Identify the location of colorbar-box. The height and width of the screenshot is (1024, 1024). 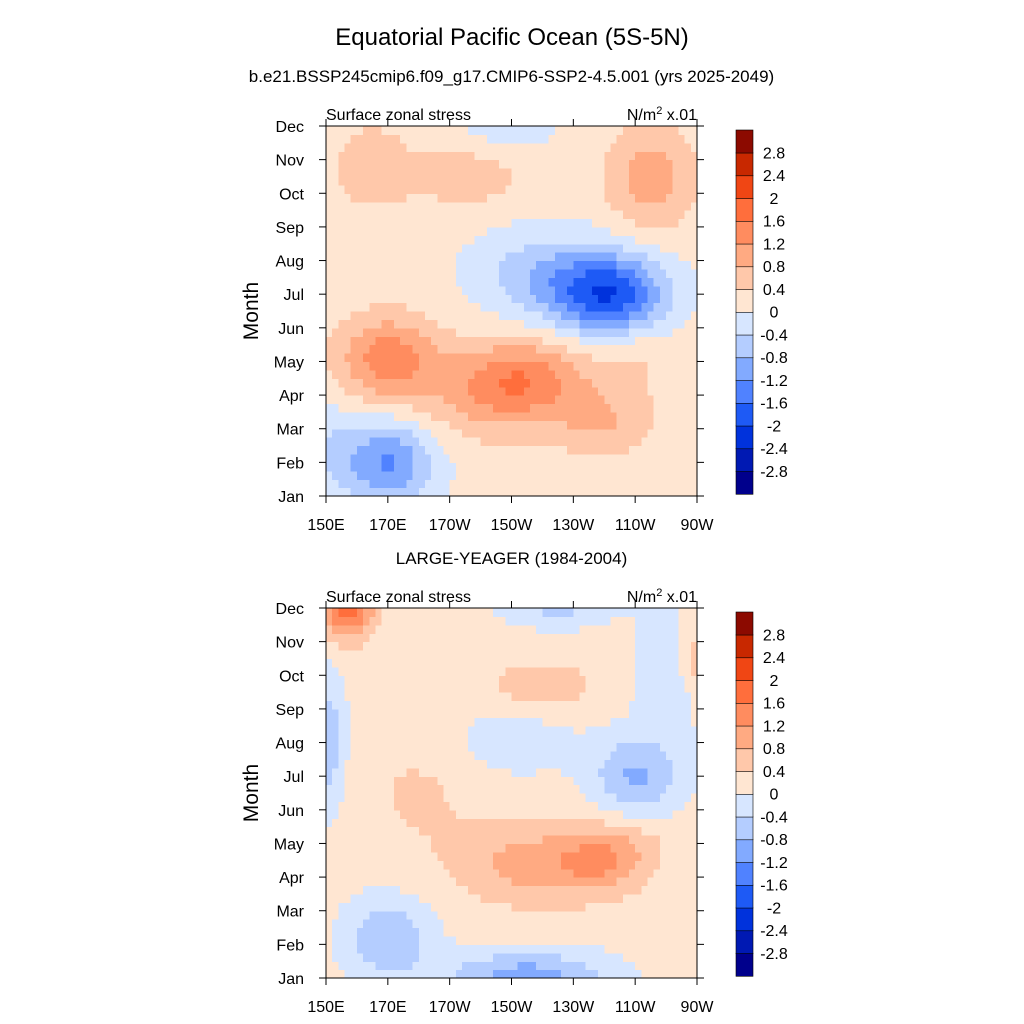
(744, 232).